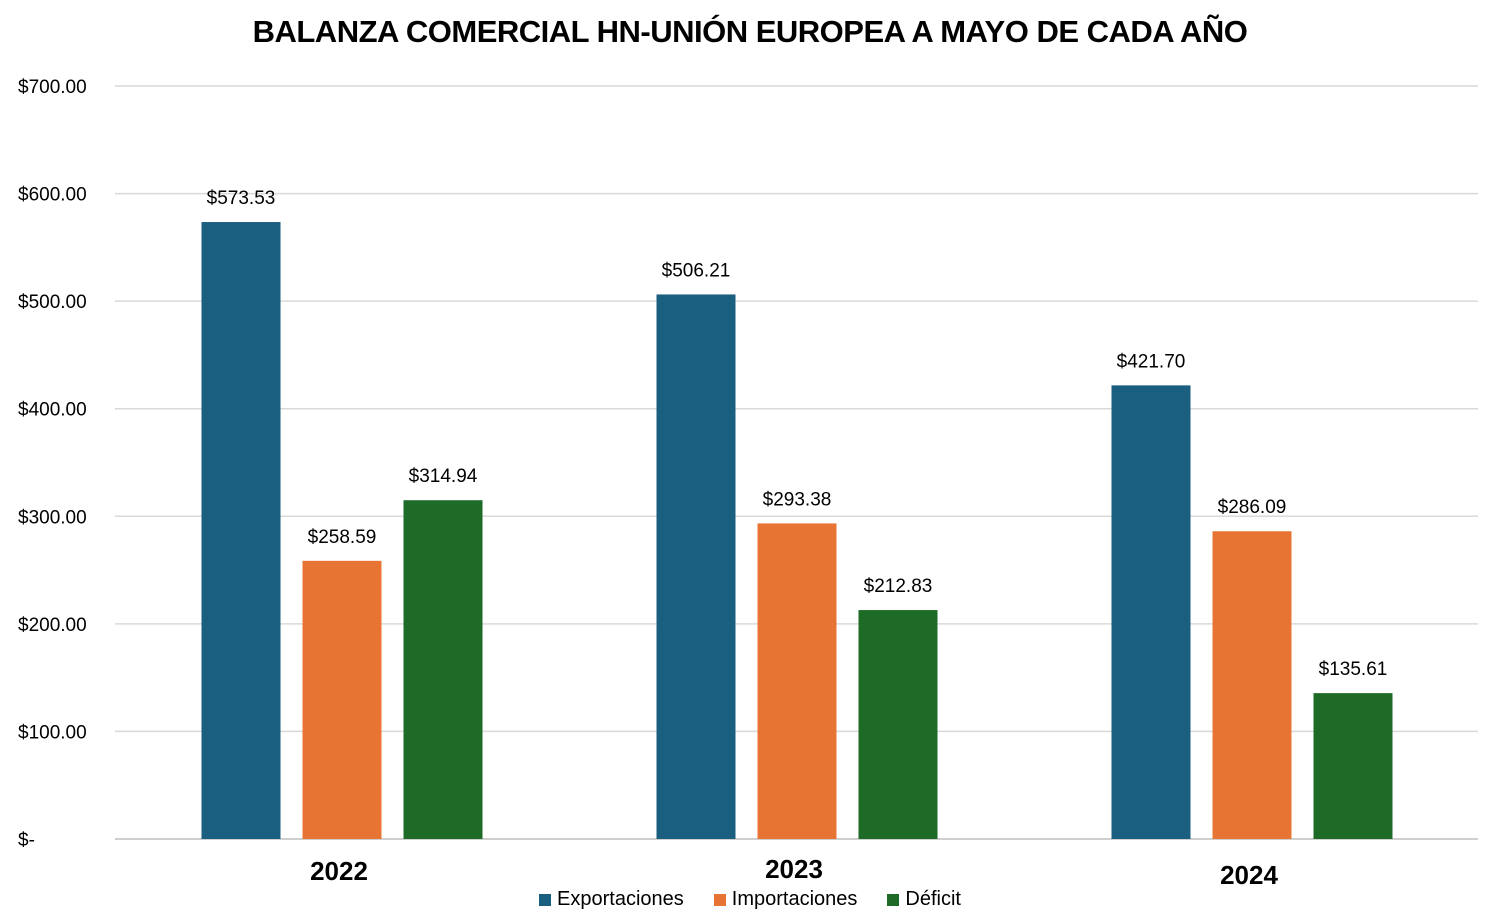 The image size is (1500, 921). What do you see at coordinates (241, 198) in the screenshot?
I see `data-label: $573.53` at bounding box center [241, 198].